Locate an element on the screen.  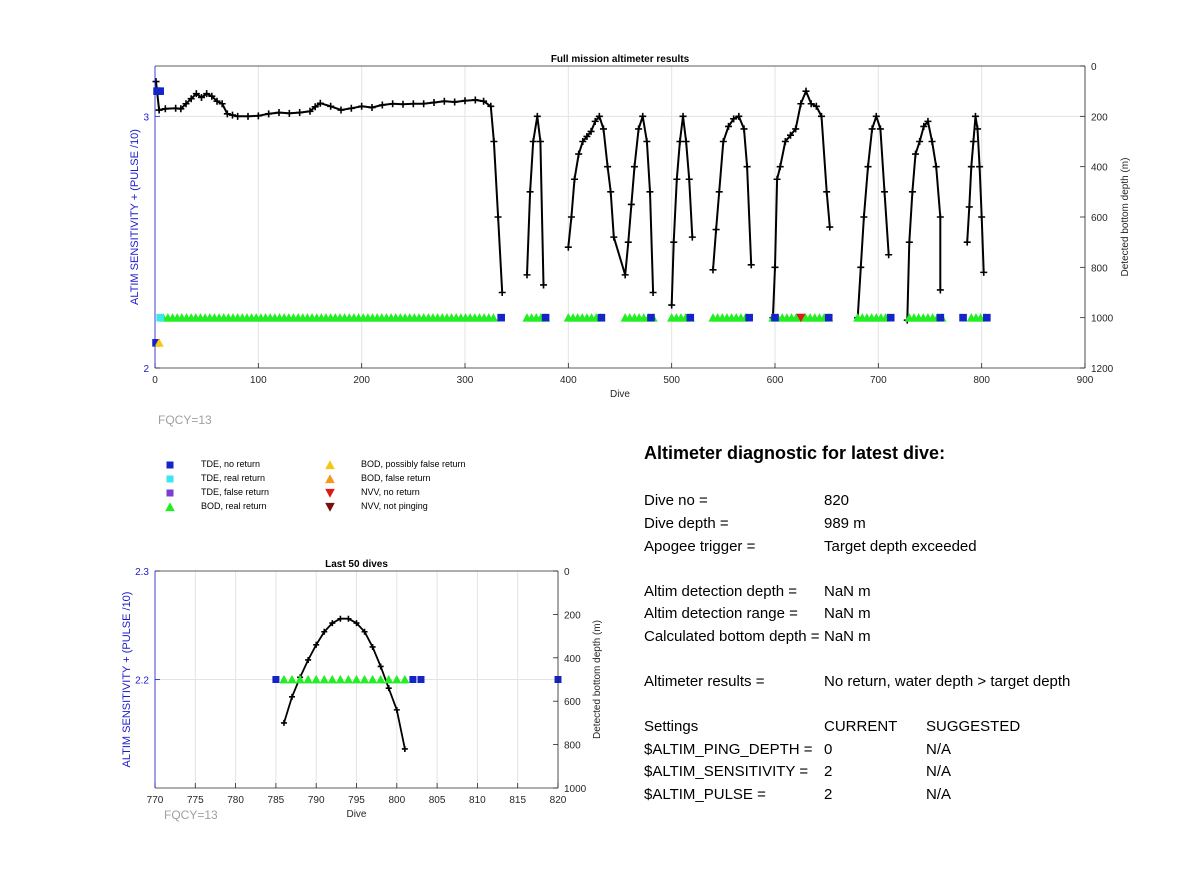
x-tick-label: 200 is located at coordinates (361, 380).